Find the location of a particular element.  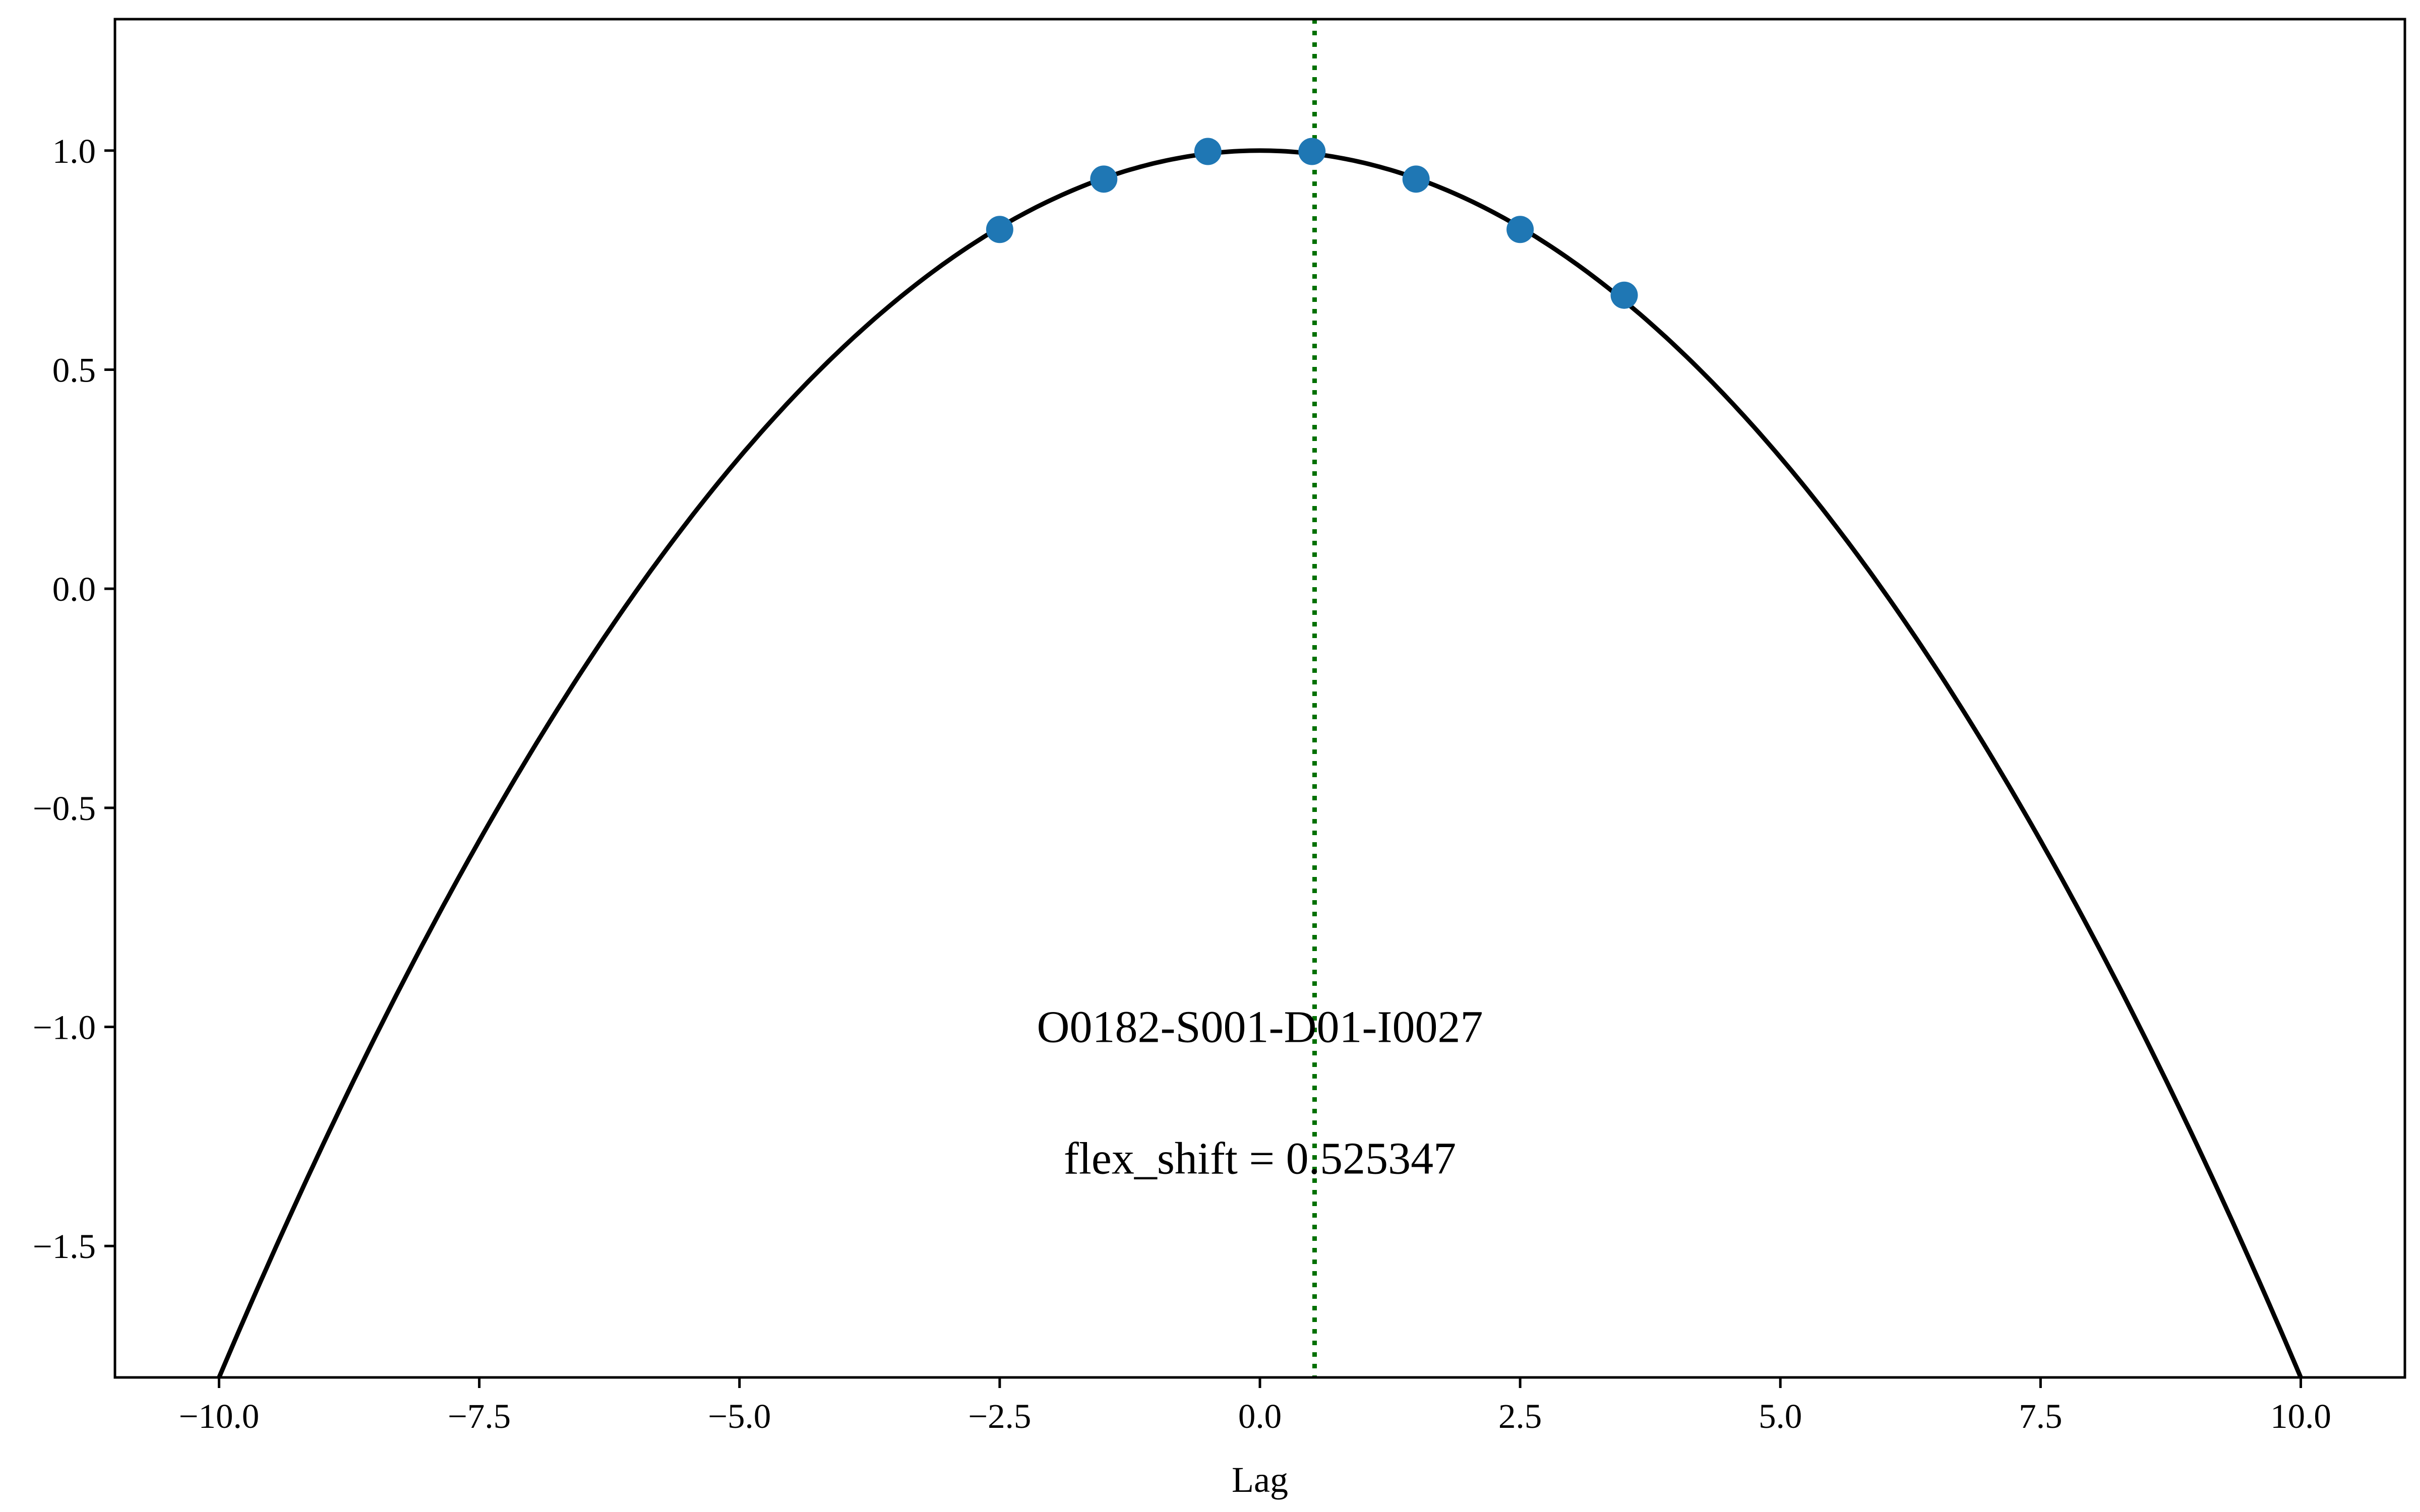

y-tick-label: 1.0 is located at coordinates (74, 151).